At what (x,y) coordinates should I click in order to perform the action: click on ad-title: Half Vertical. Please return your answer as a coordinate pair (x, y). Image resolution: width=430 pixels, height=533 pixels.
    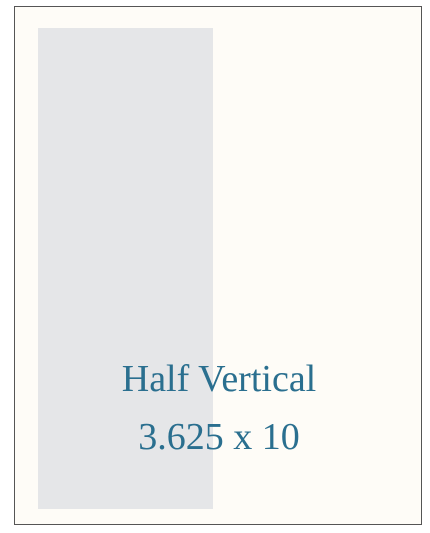
    Looking at the image, I should click on (219, 379).